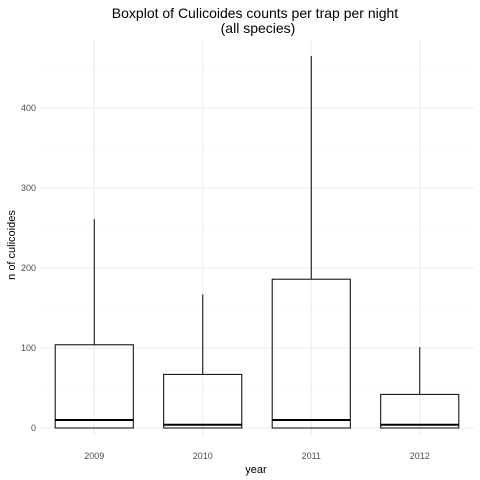 The height and width of the screenshot is (480, 480). What do you see at coordinates (94, 324) in the screenshot?
I see `box-2009` at bounding box center [94, 324].